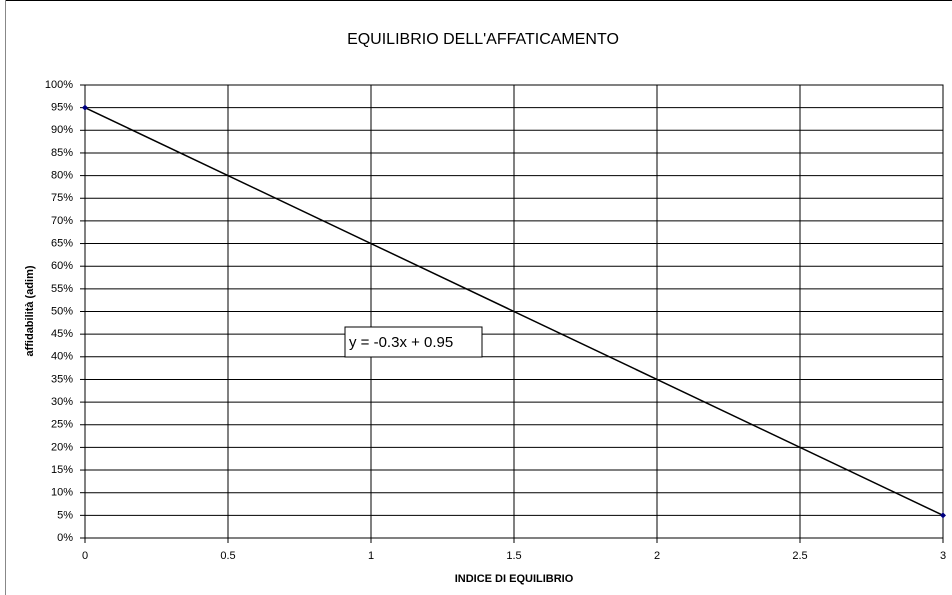 This screenshot has height=595, width=952. Describe the element at coordinates (62, 379) in the screenshot. I see `y-tick-label: 35%` at that location.